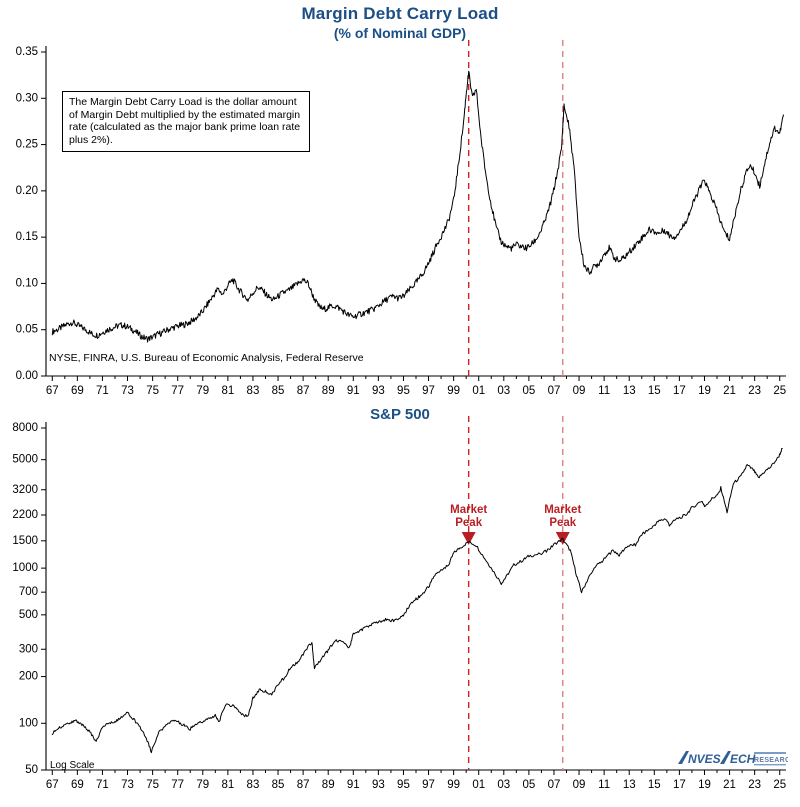 The image size is (800, 807). What do you see at coordinates (629, 391) in the screenshot?
I see `x-tick-label-0-23: 13` at bounding box center [629, 391].